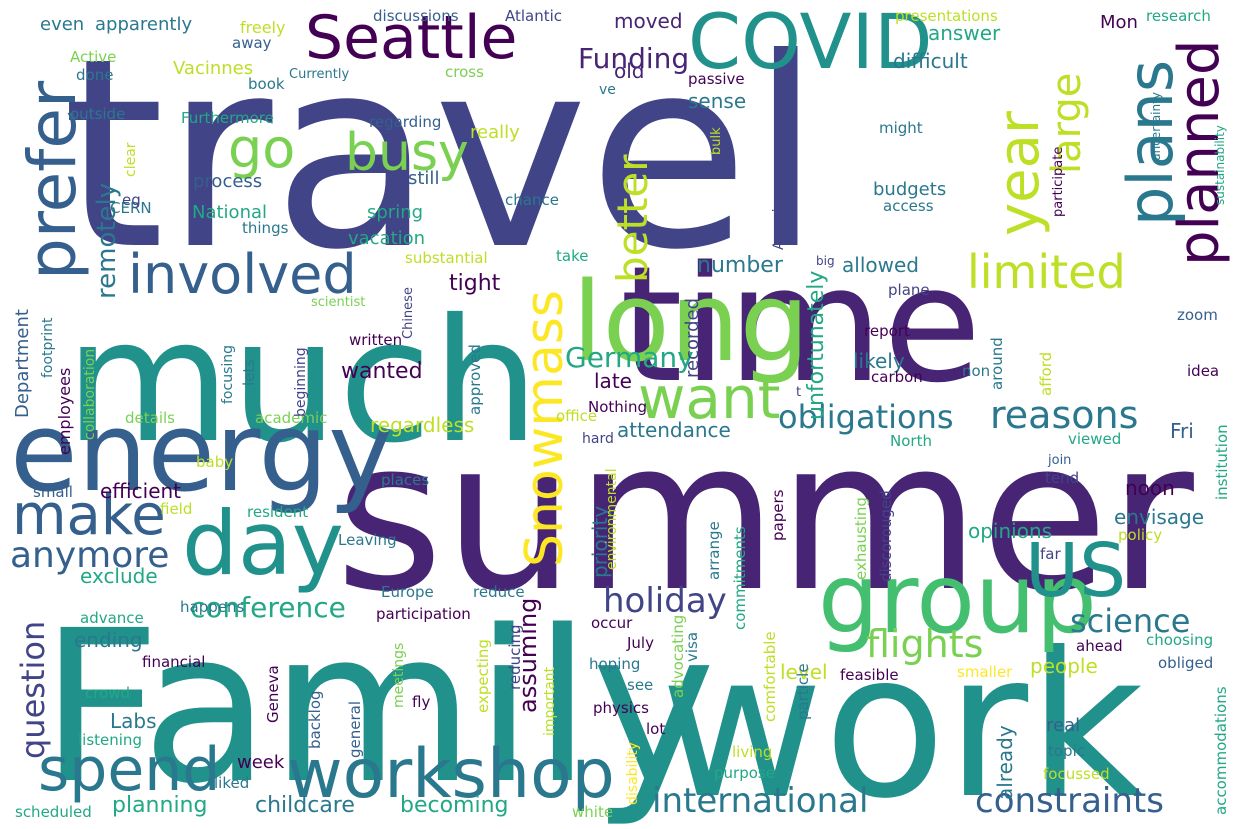 The width and height of the screenshot is (1237, 829). What do you see at coordinates (119, 576) in the screenshot?
I see `cloud-word-exclude: exclude` at bounding box center [119, 576].